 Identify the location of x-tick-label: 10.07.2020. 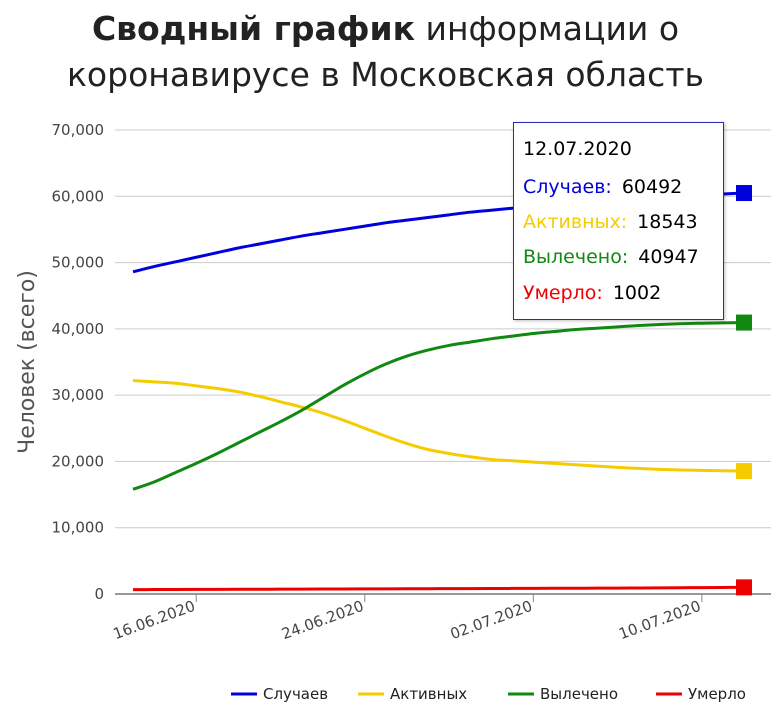
(659, 620).